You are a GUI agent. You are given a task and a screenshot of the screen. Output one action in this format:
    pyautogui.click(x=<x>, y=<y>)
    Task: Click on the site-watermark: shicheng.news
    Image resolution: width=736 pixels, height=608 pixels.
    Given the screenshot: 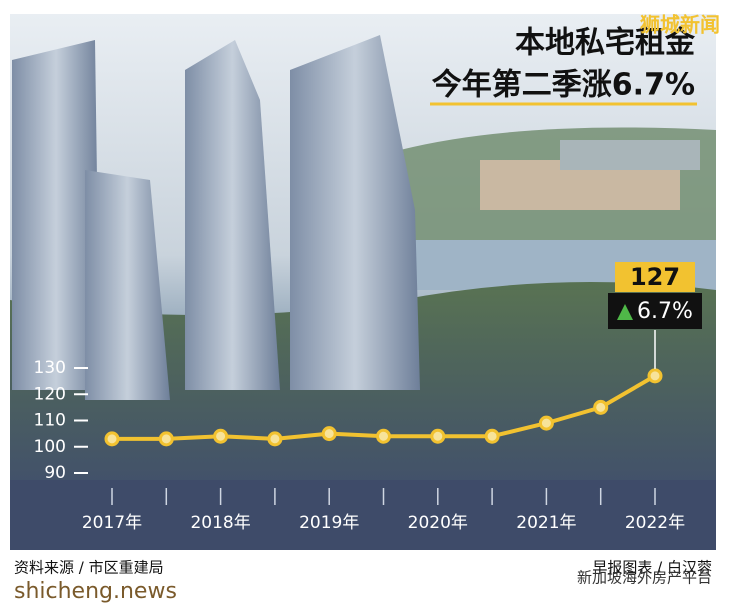 What is the action you would take?
    pyautogui.click(x=95, y=591)
    